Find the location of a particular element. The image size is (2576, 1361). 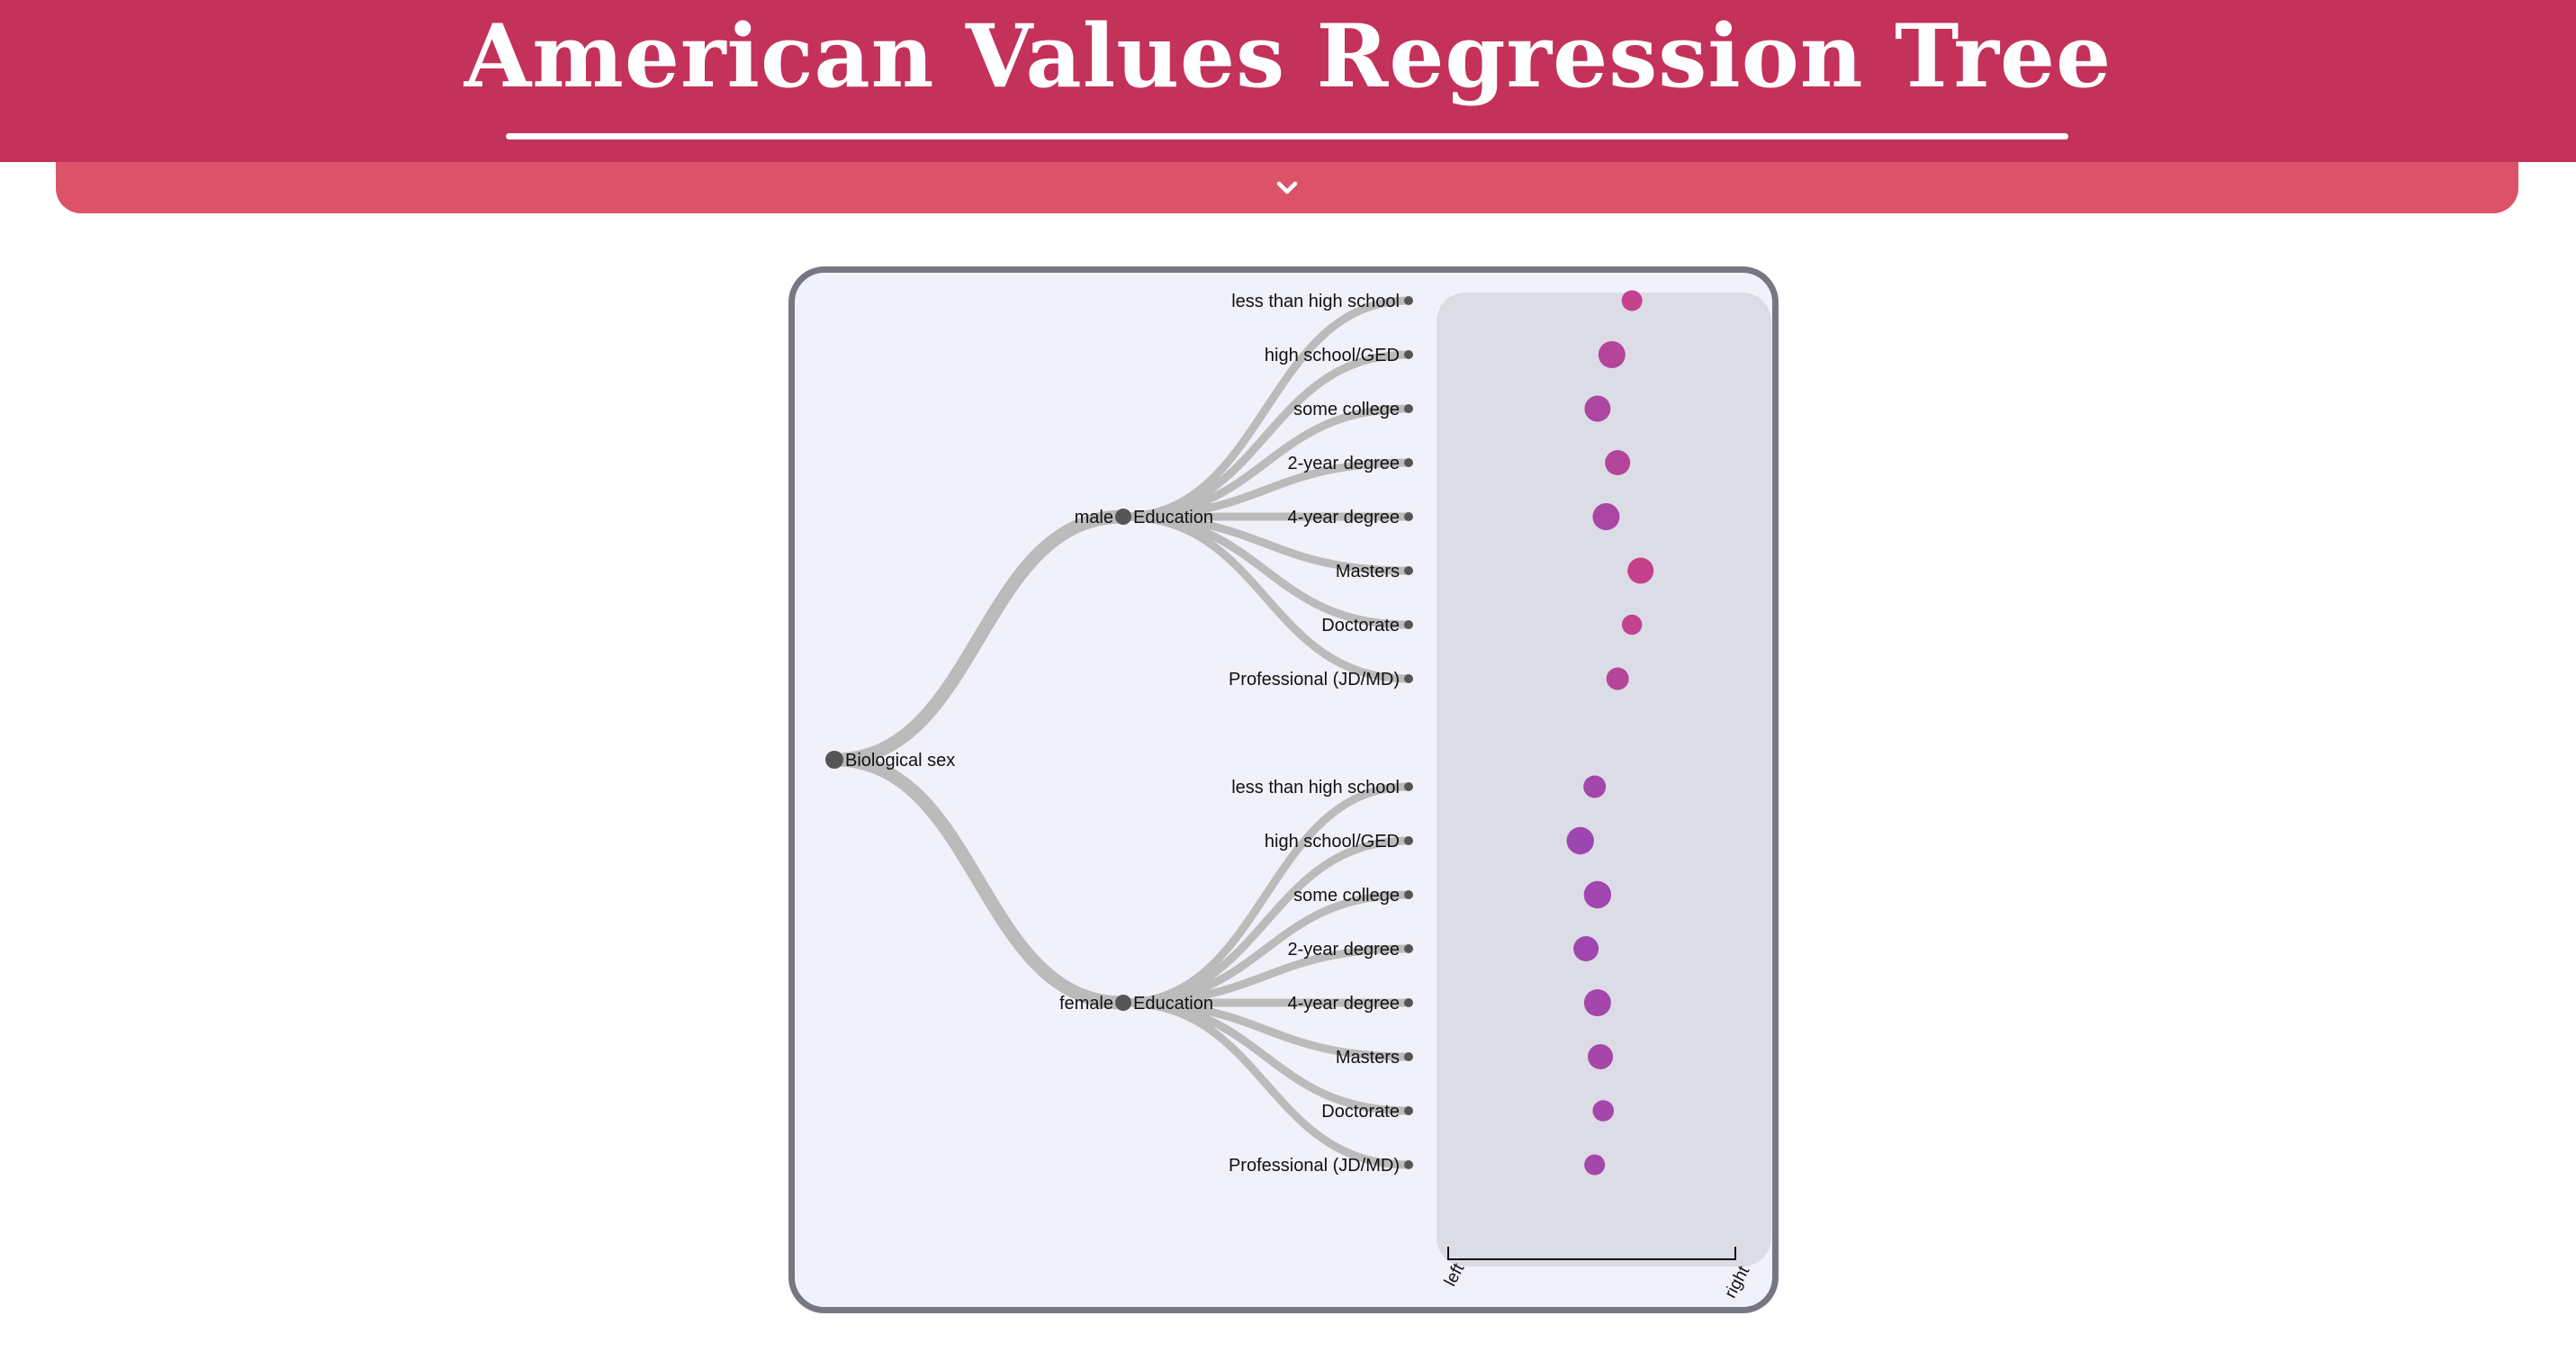

axis-bracket is located at coordinates (1591, 1253).